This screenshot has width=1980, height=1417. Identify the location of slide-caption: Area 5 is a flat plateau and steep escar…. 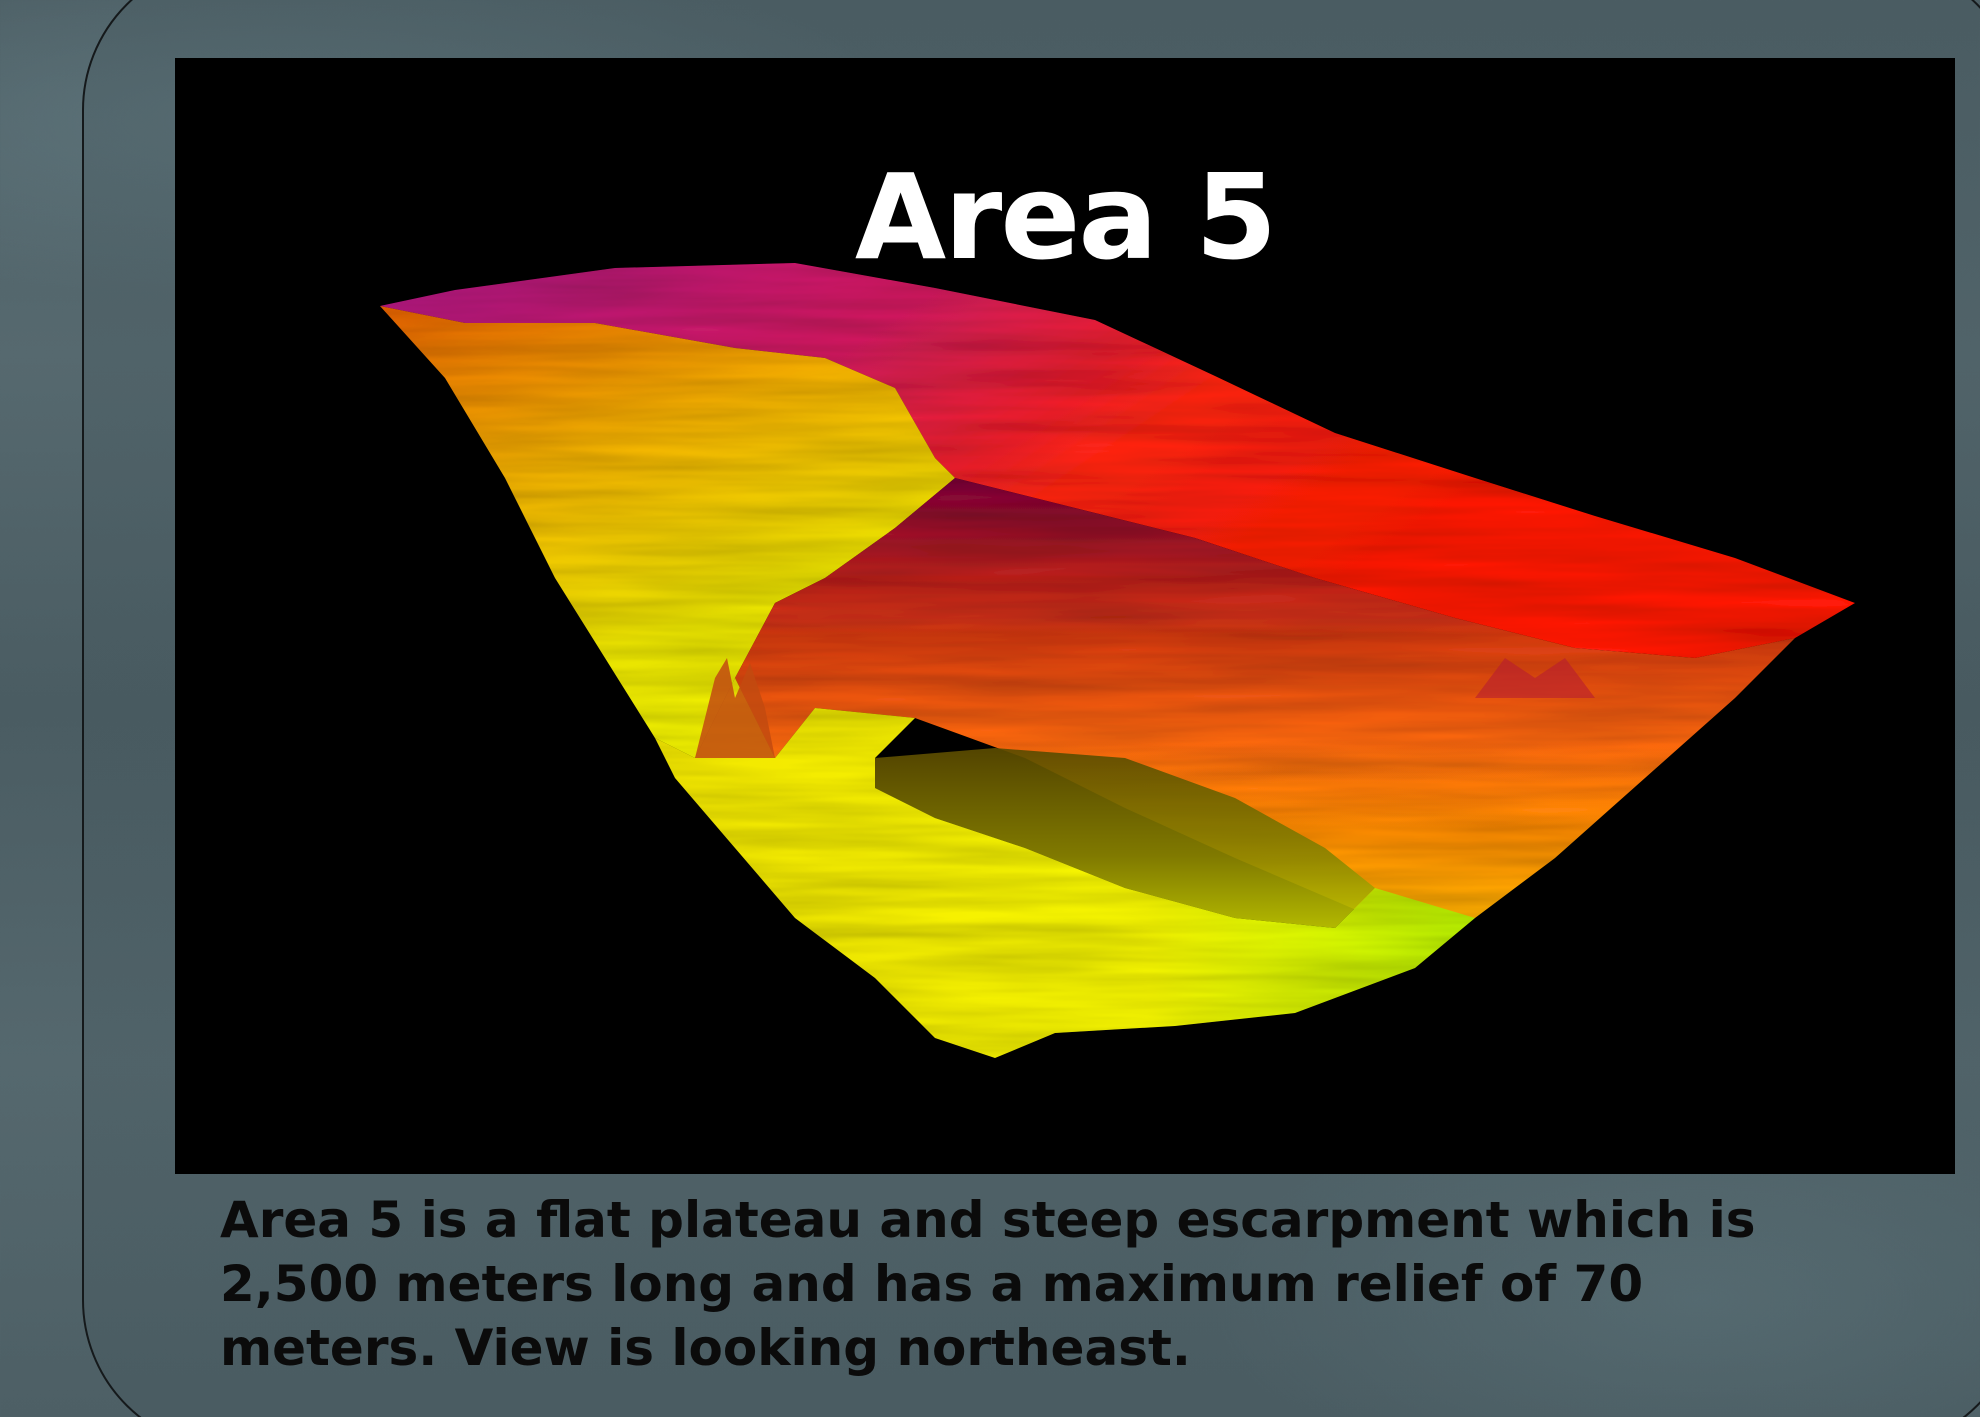
(988, 1284).